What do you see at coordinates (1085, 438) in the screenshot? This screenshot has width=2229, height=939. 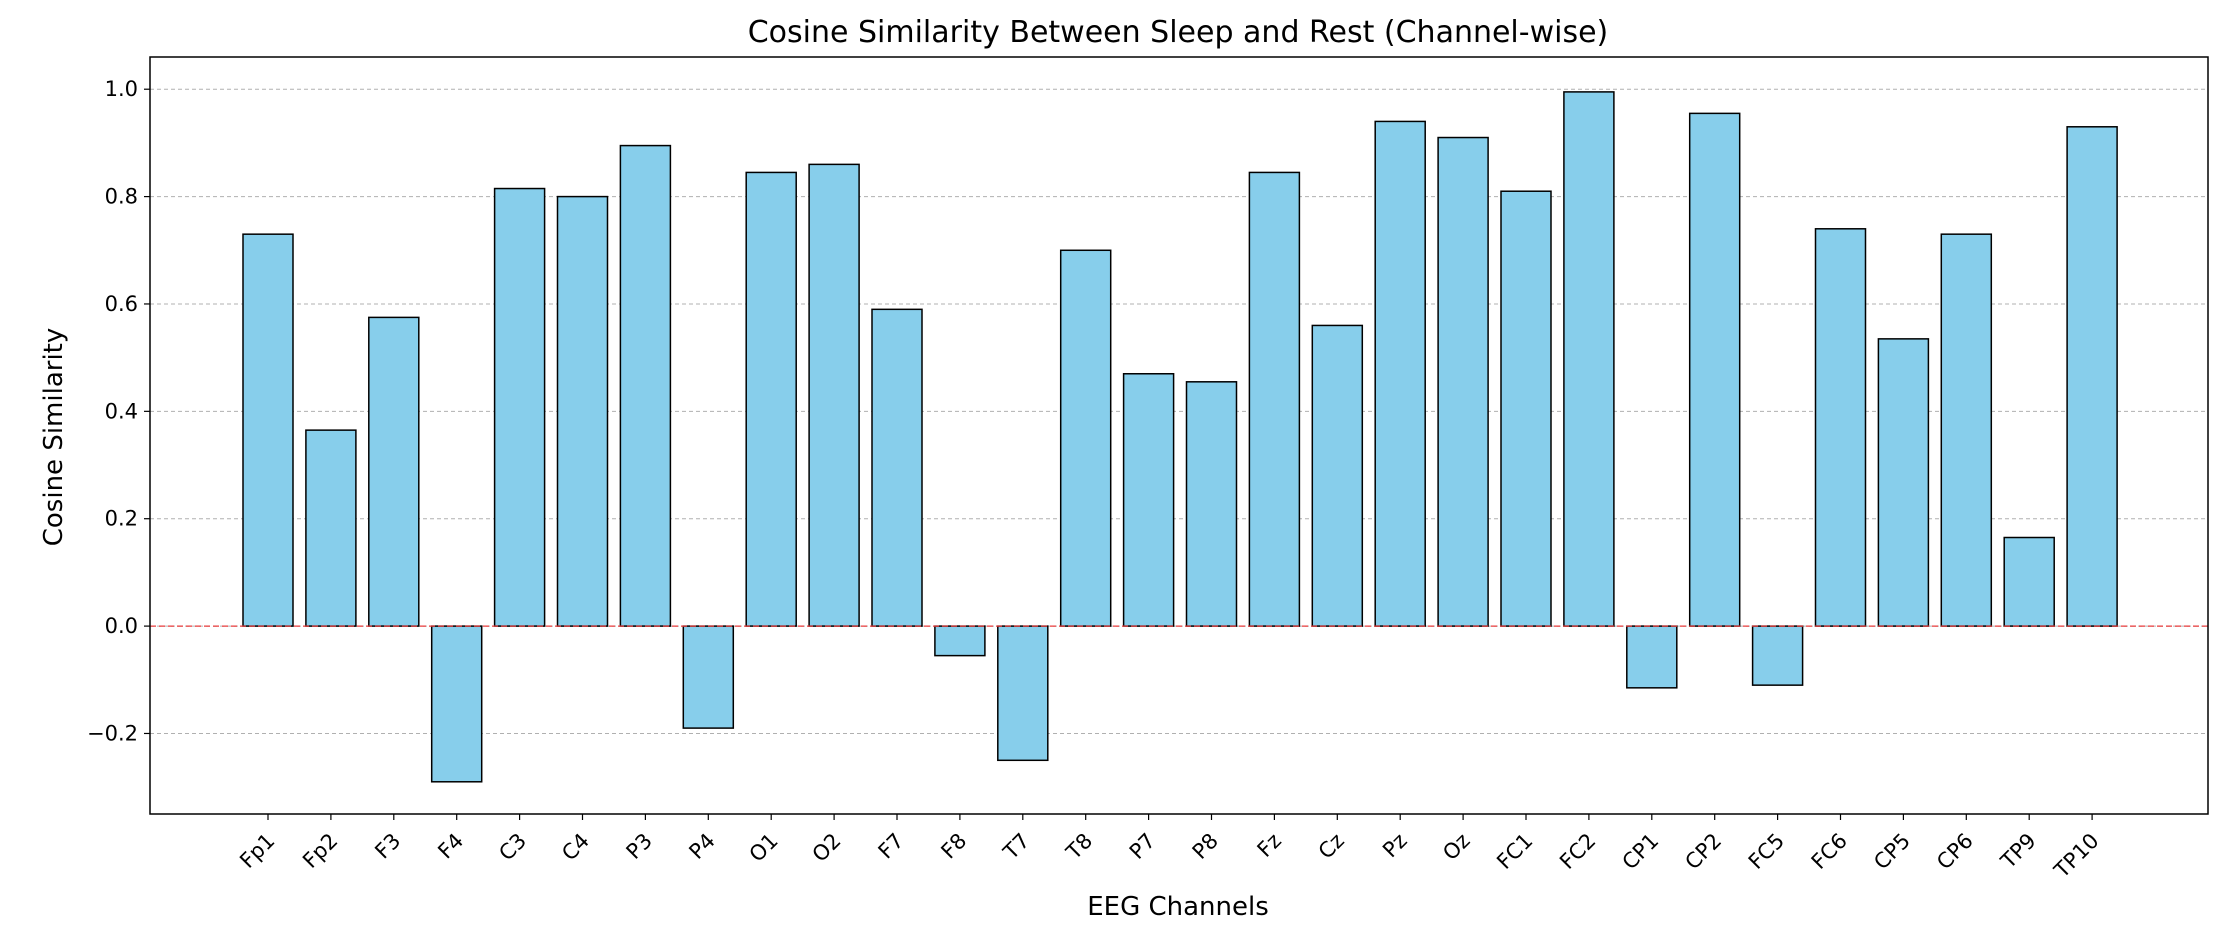 I see `bar-t8` at bounding box center [1085, 438].